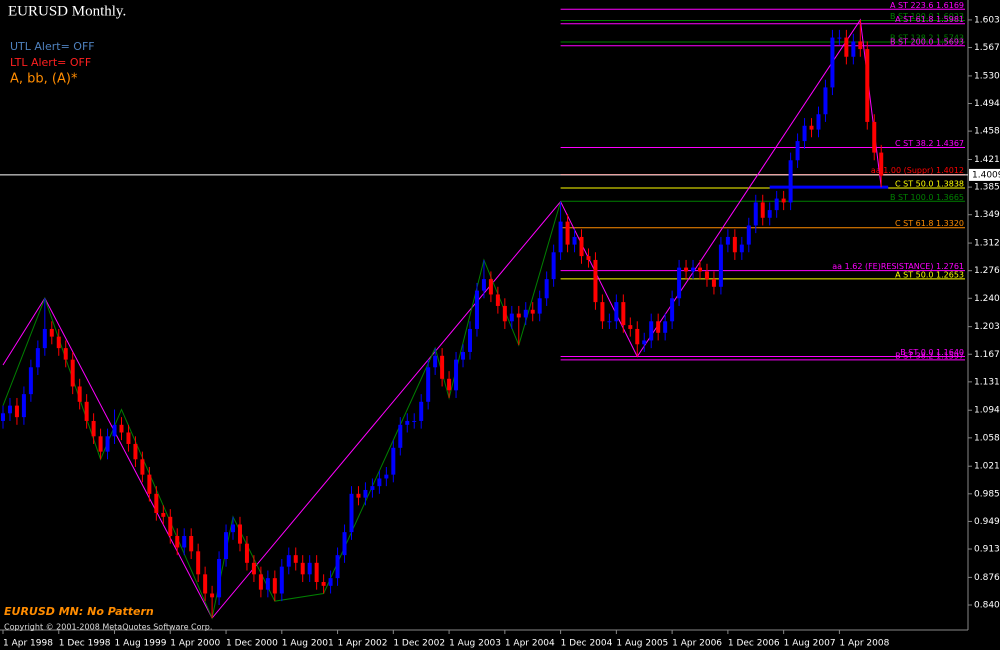 This screenshot has height=650, width=1000. Describe the element at coordinates (987, 411) in the screenshot. I see `y-tick-label: 1.0940` at that location.